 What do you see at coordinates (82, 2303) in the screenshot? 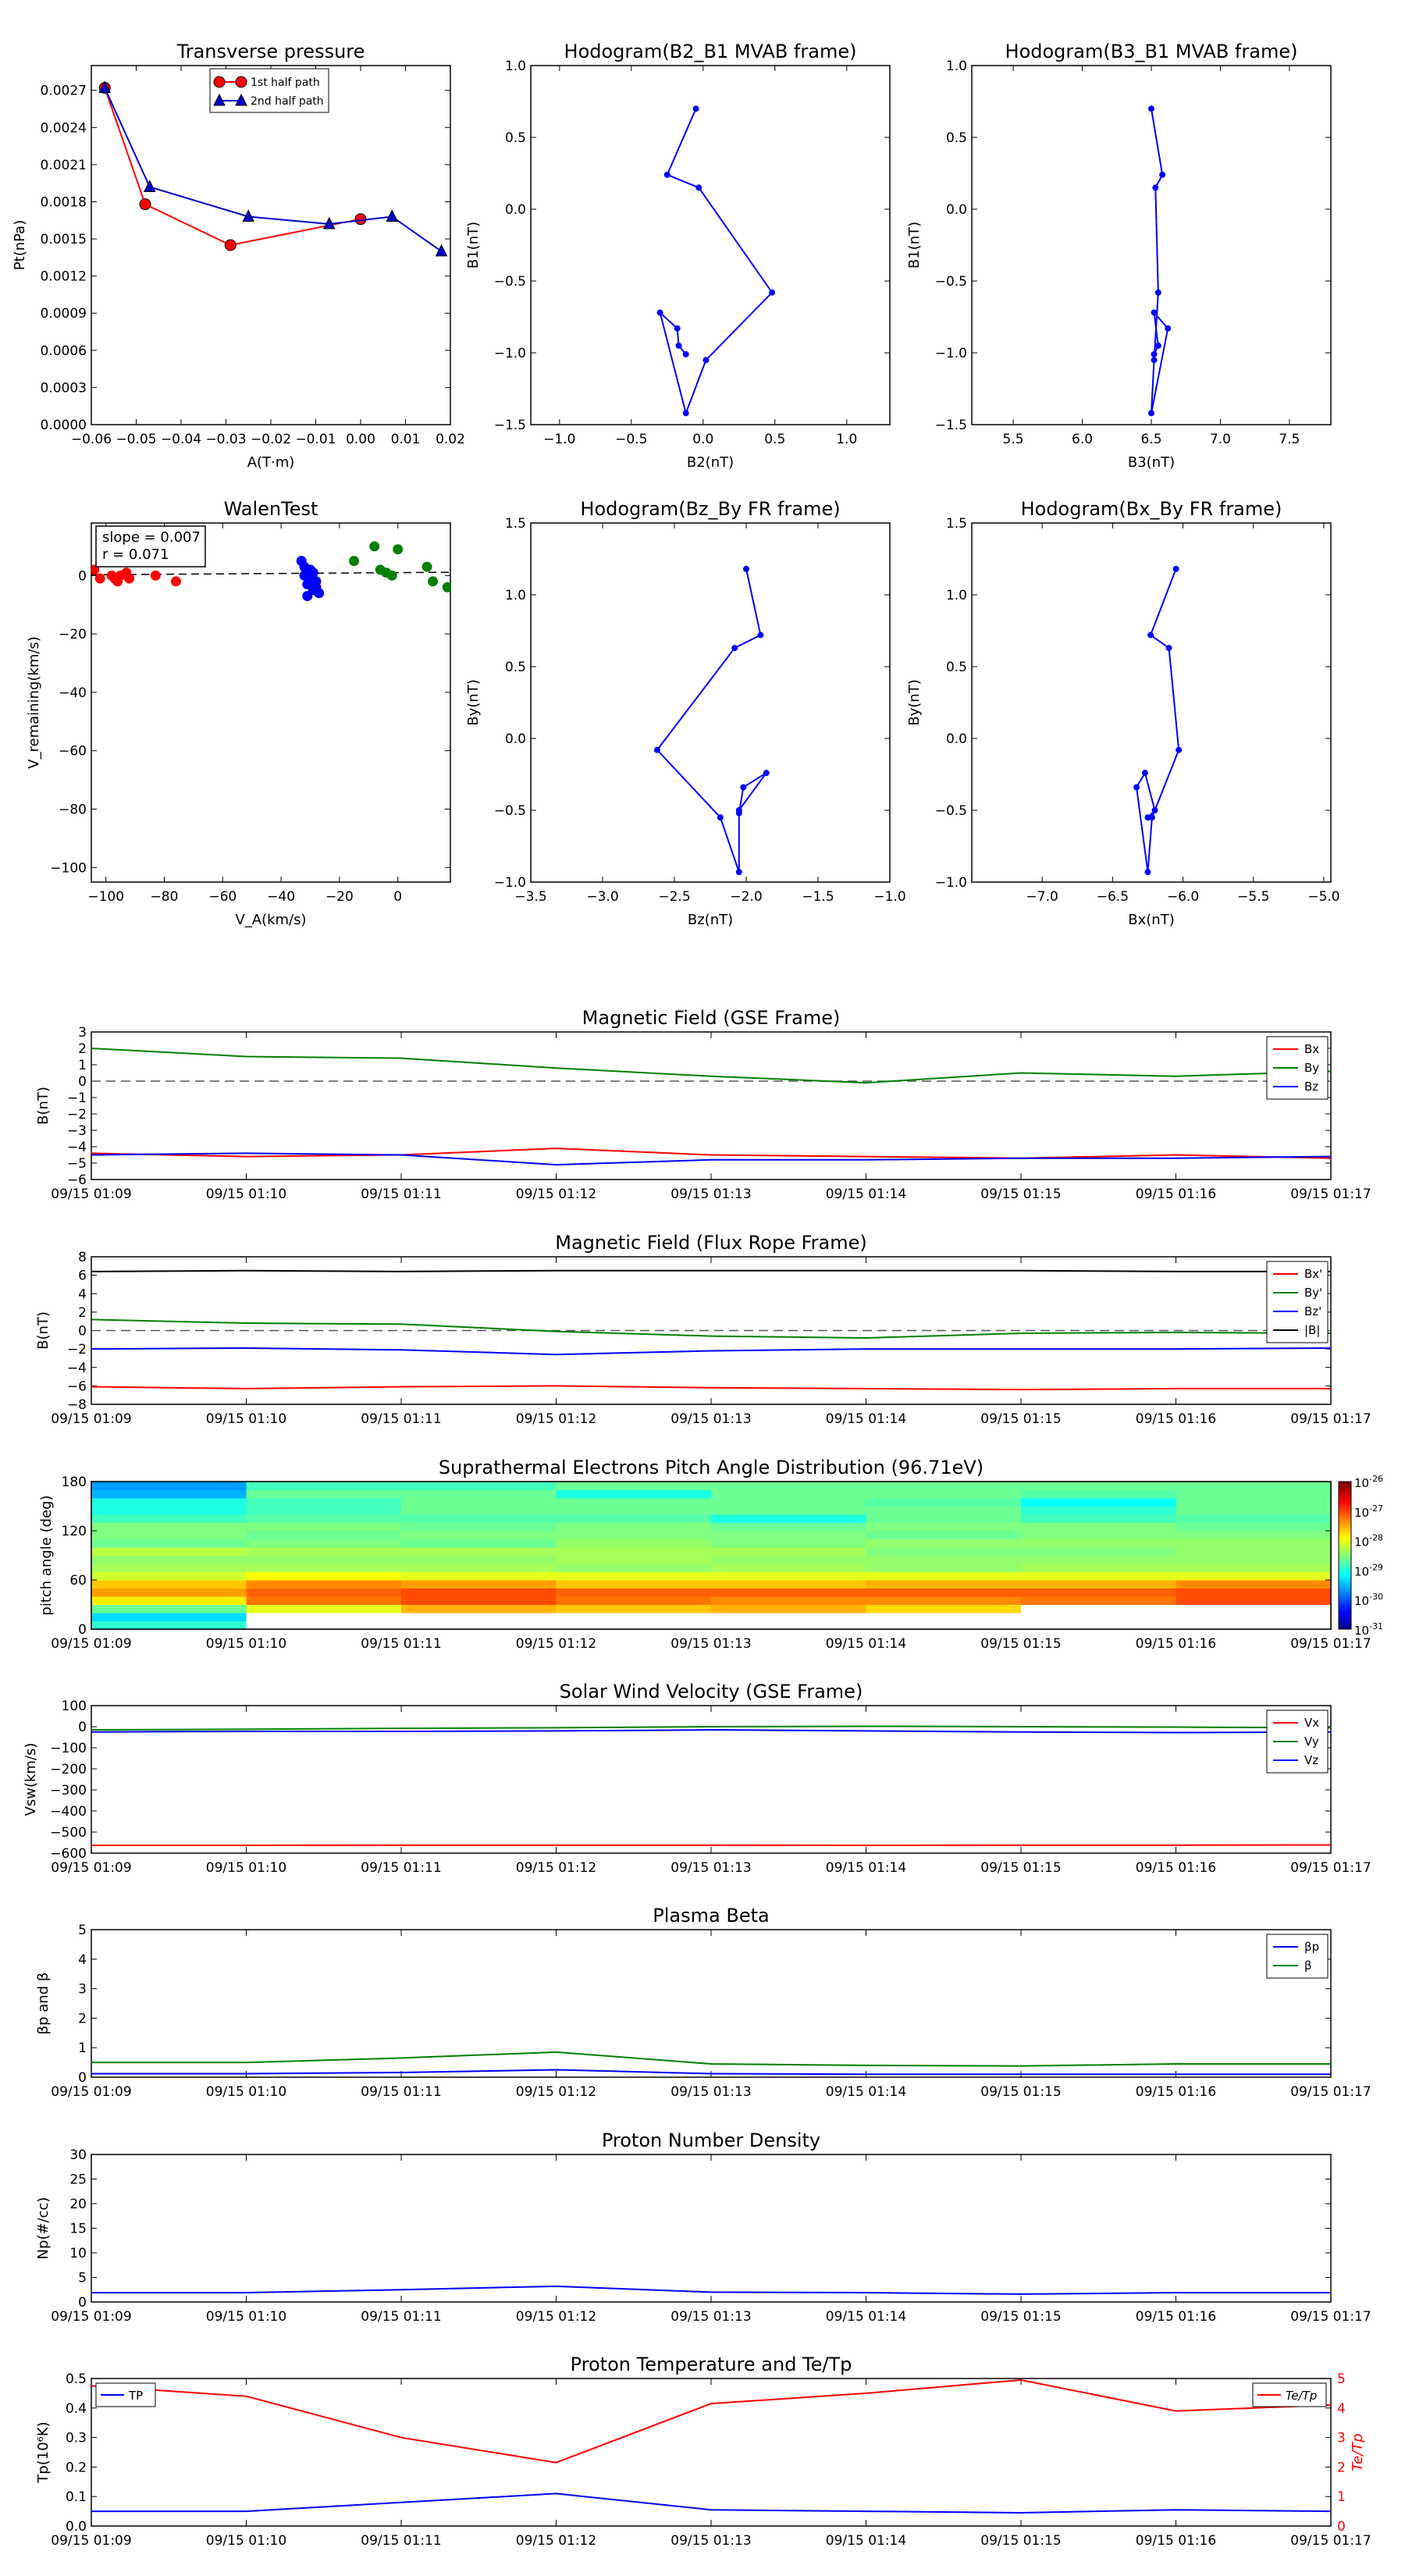
I see `proton-density-ytick-label: 0` at bounding box center [82, 2303].